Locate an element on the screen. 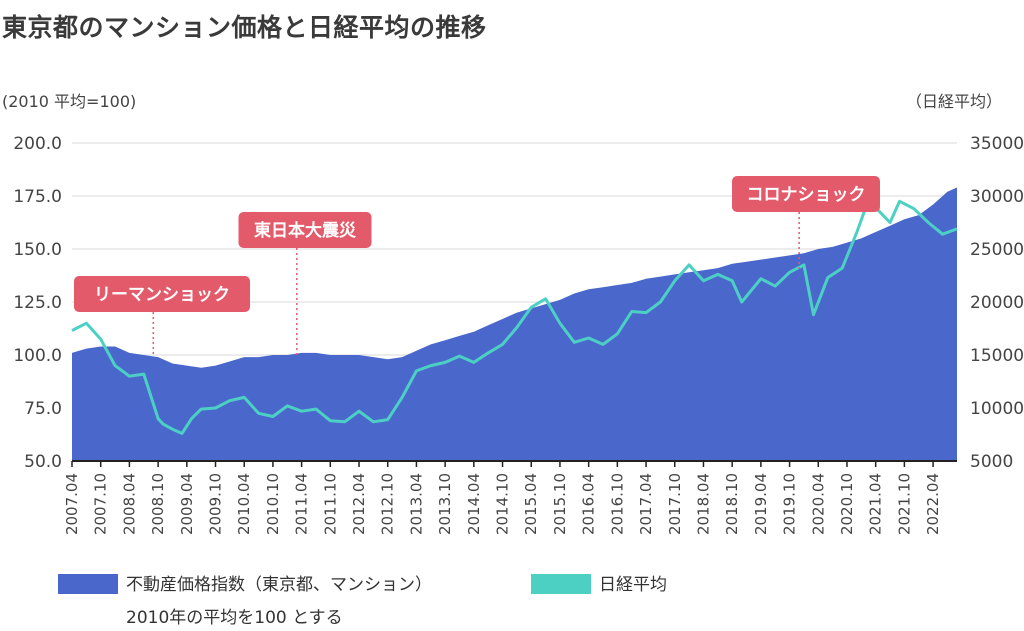 This screenshot has height=631, width=1024. right-y-tick-label: 25000 is located at coordinates (997, 250).